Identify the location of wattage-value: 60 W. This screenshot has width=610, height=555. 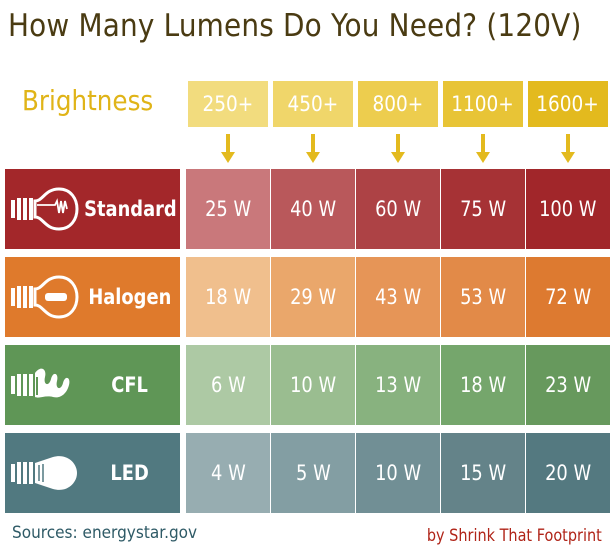
(398, 209).